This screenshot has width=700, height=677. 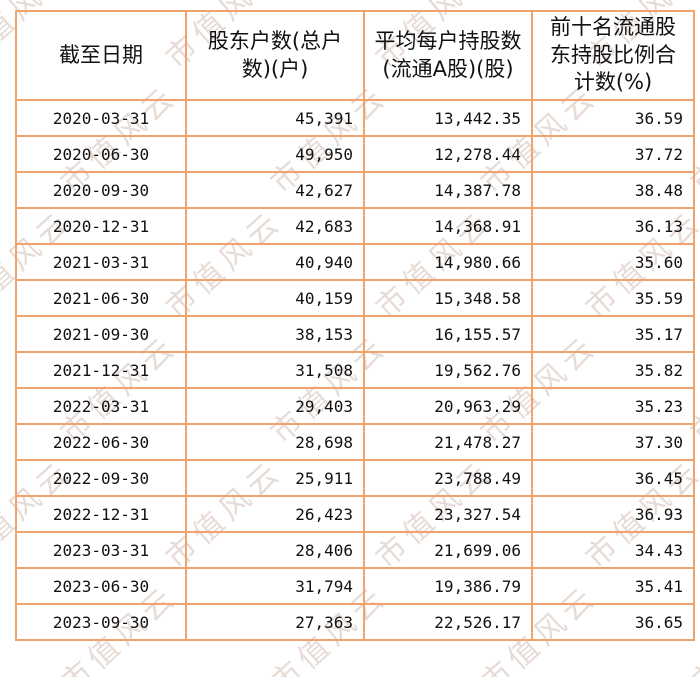 What do you see at coordinates (275, 55) in the screenshot?
I see `col-header-holder-count: 股东户数(总户 数)(户)` at bounding box center [275, 55].